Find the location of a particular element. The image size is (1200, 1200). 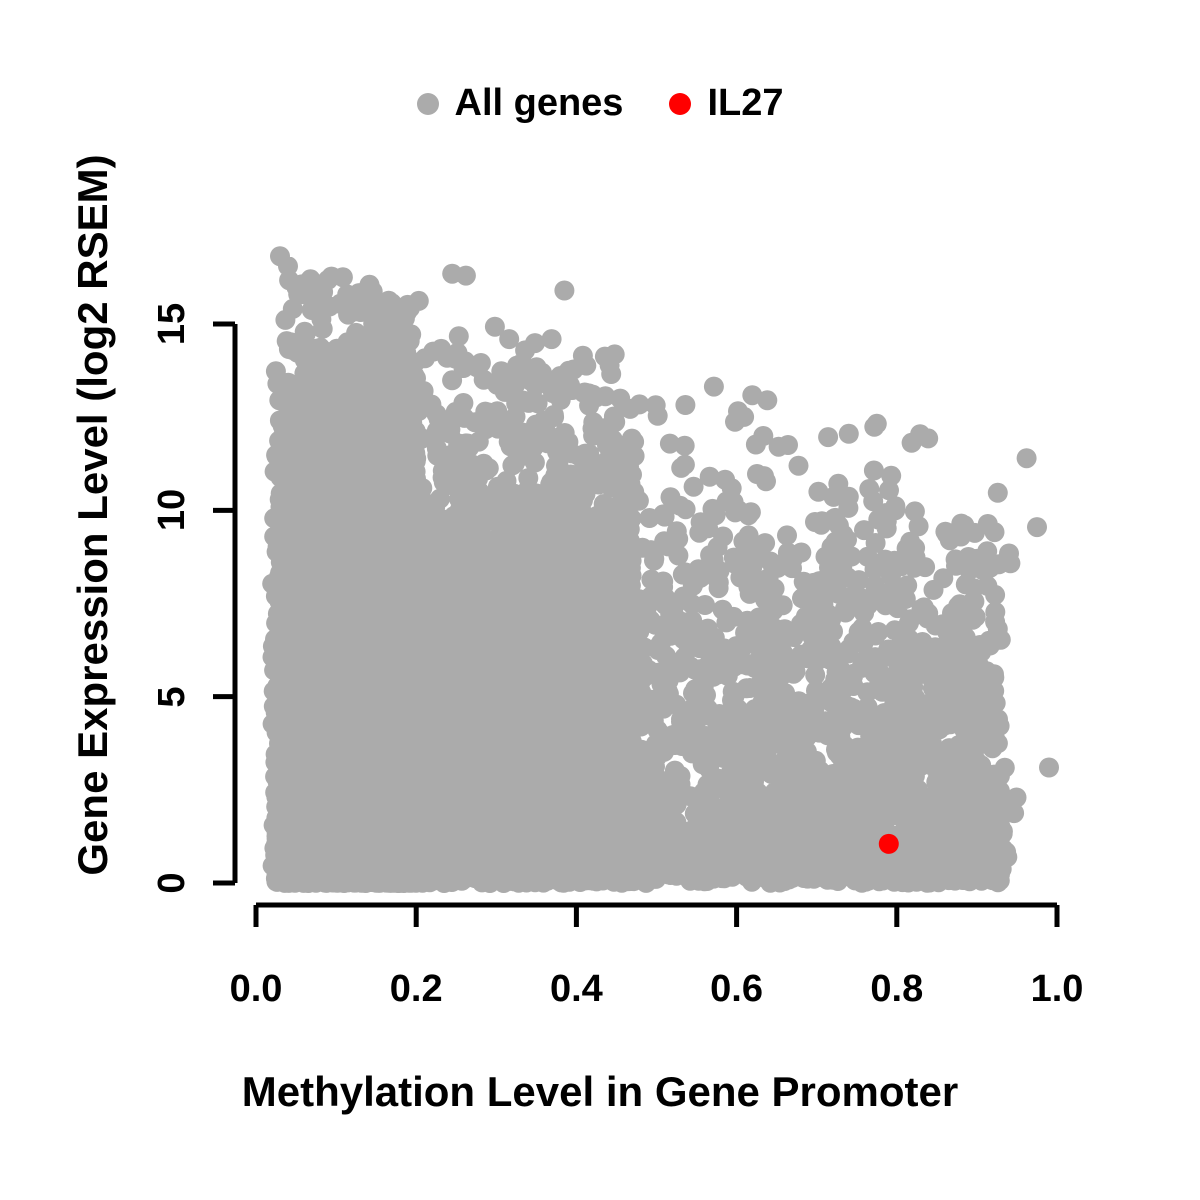

legend-entry-il27: IL27 is located at coordinates (726, 103).